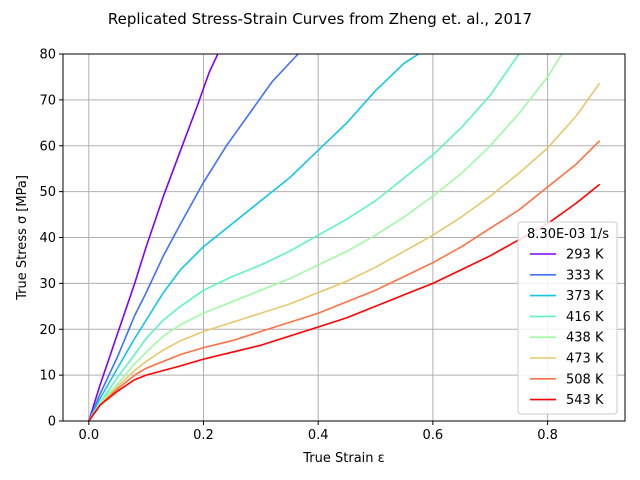  What do you see at coordinates (318, 435) in the screenshot?
I see `x-tick-label: 0.4` at bounding box center [318, 435].